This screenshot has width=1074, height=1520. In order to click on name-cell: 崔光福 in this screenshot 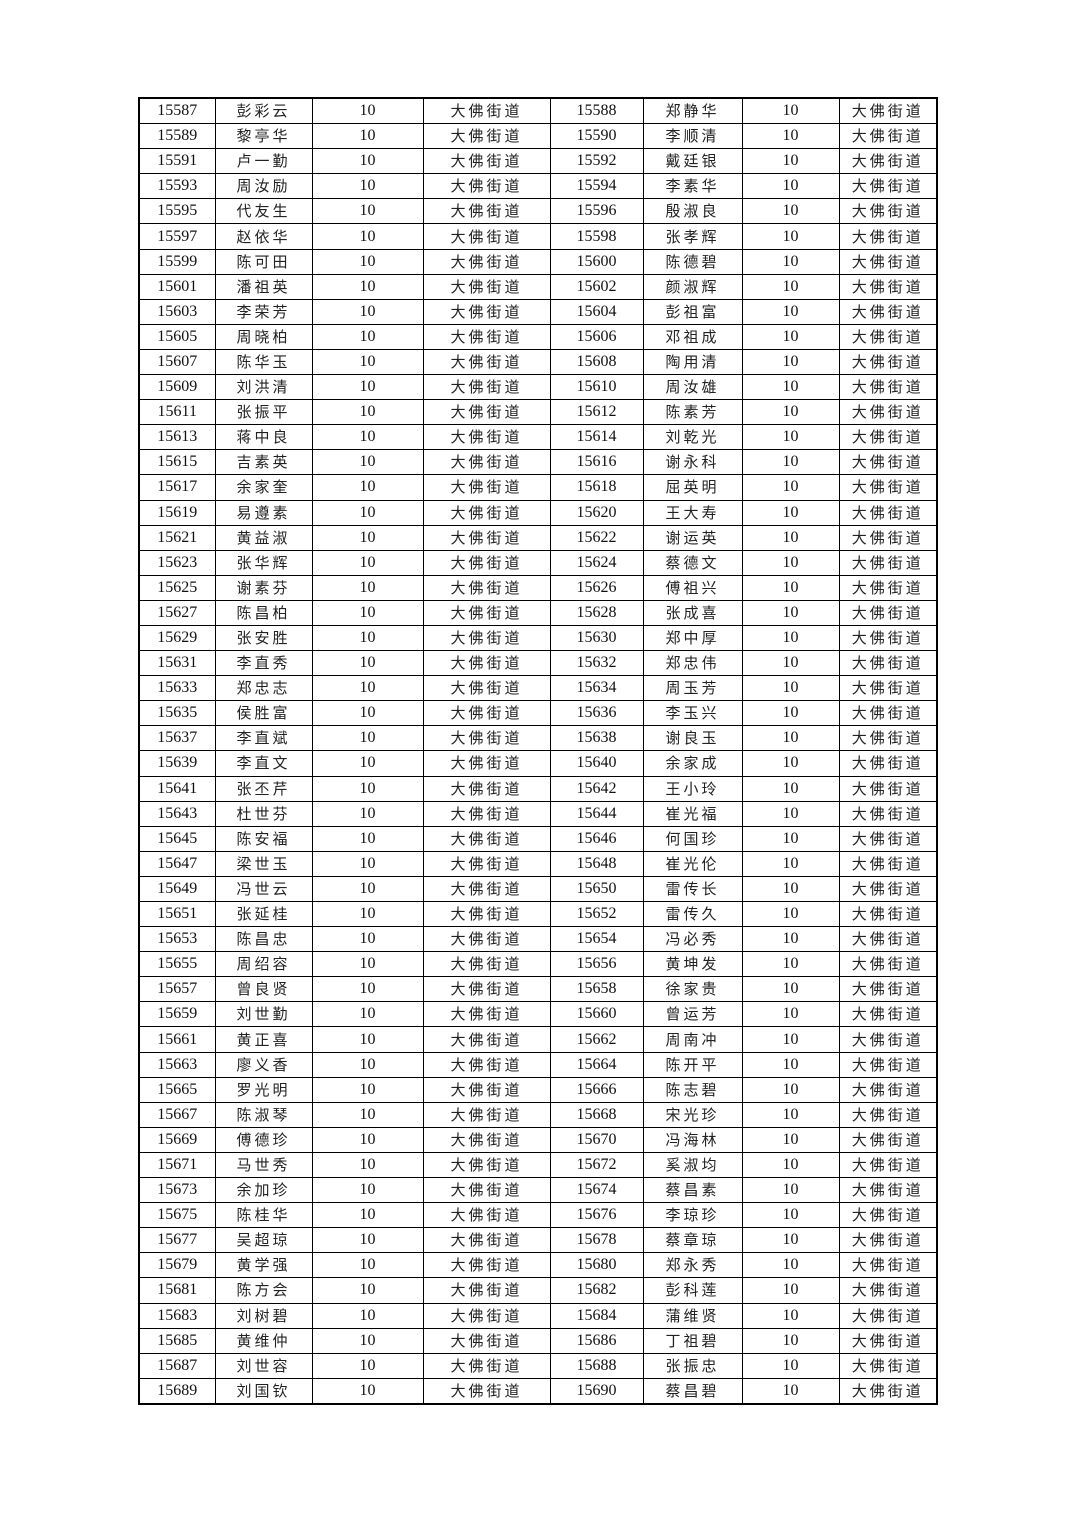, I will do `click(692, 813)`.